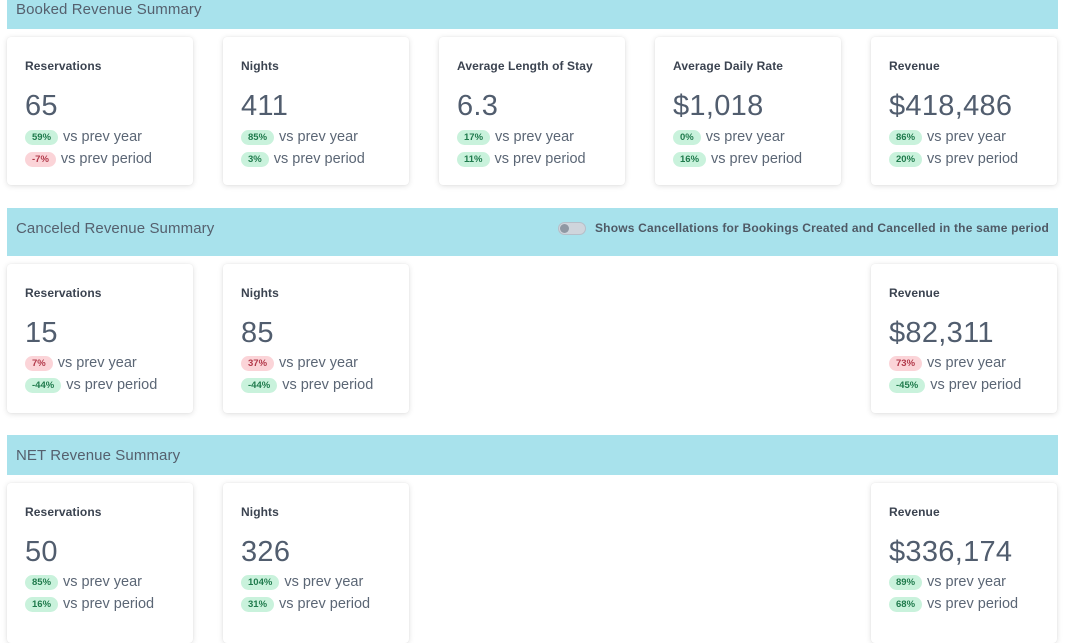 This screenshot has height=643, width=1067. Describe the element at coordinates (40, 159) in the screenshot. I see `change-badge: -7%` at that location.